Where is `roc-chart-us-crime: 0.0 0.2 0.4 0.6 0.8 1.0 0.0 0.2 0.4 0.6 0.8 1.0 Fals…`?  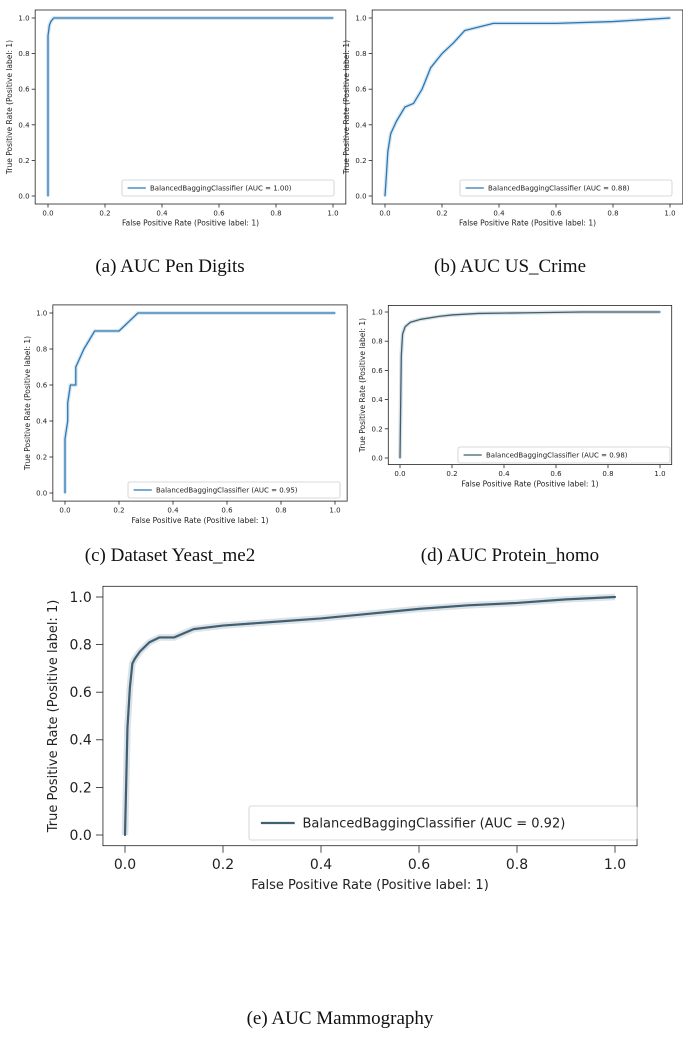
roc-chart-us-crime: 0.0 0.2 0.4 0.6 0.8 1.0 0.0 0.2 0.4 0.6 0.8 1.0 Fals… is located at coordinates (512, 118).